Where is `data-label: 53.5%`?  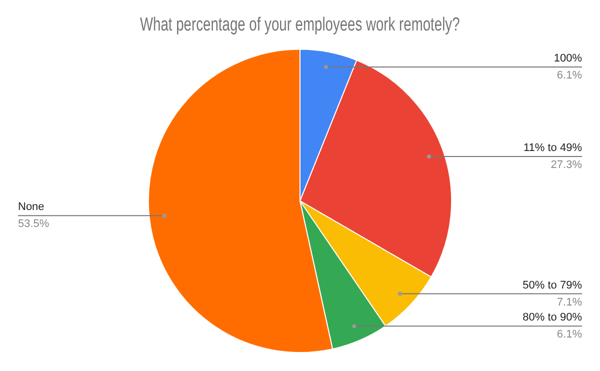
data-label: 53.5% is located at coordinates (34, 224).